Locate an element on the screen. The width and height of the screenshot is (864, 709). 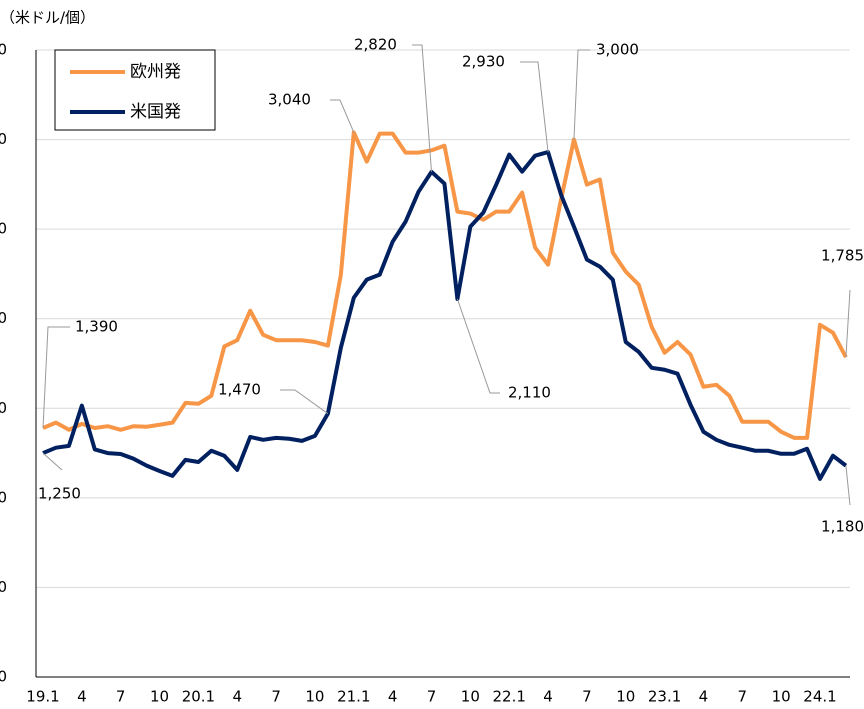
y-tick-label: 0 is located at coordinates (3, 677).